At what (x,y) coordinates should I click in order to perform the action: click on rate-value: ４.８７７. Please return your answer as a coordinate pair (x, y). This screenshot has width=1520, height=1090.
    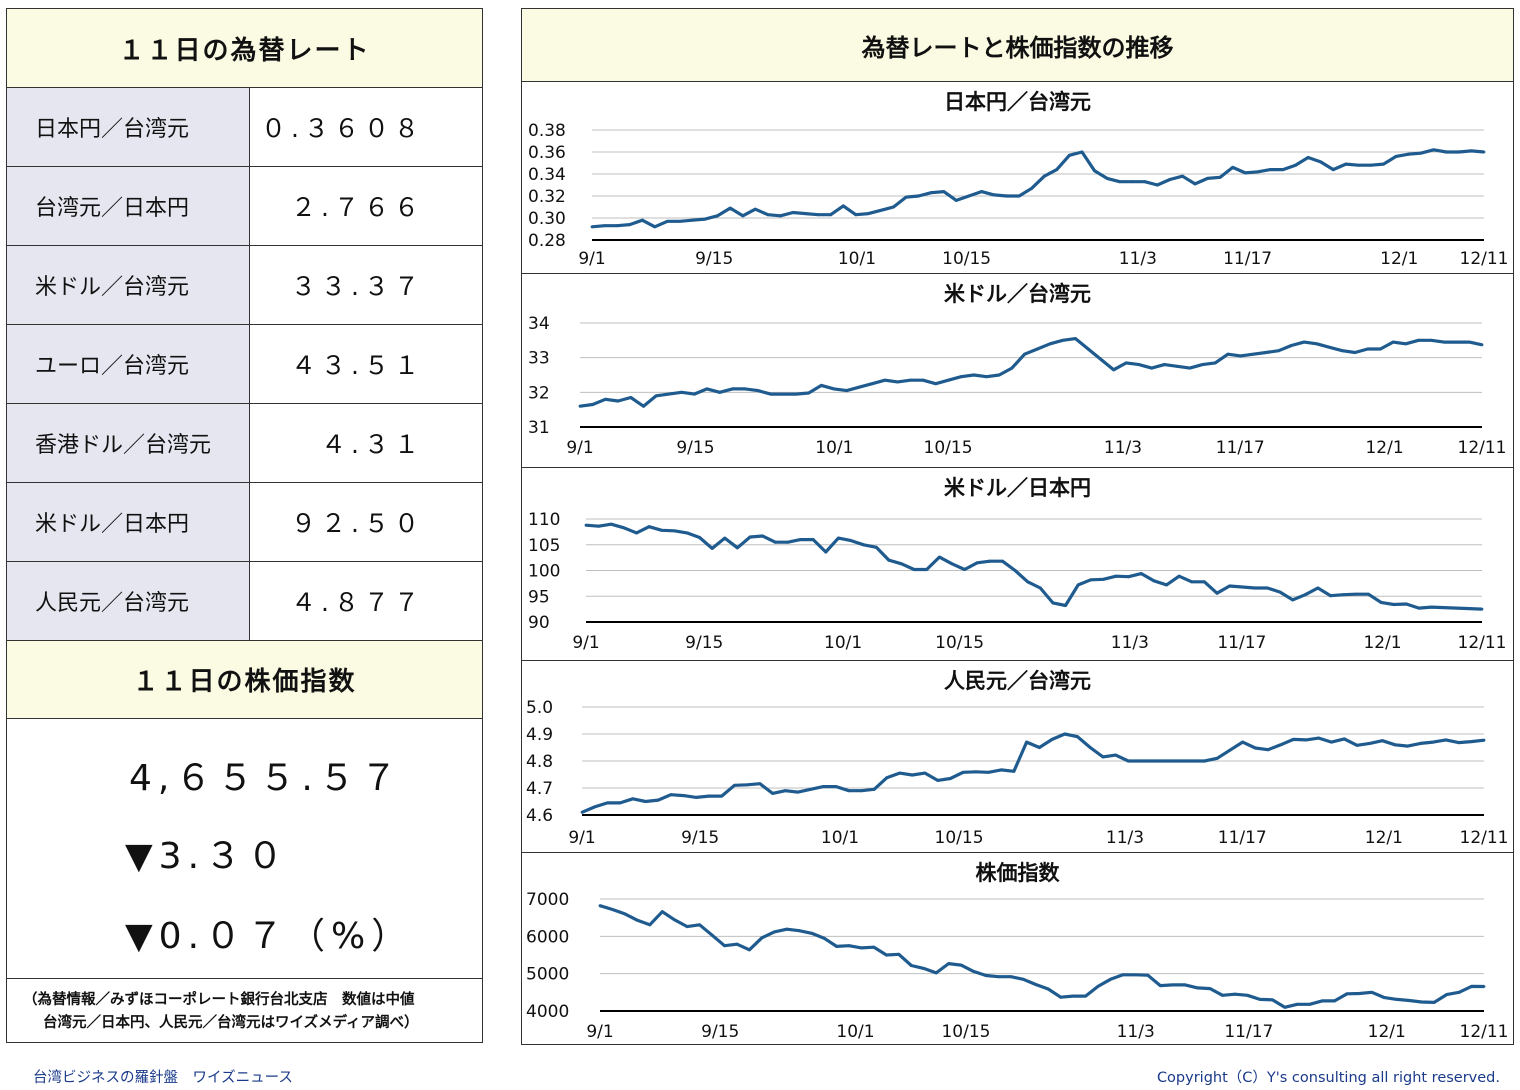
    Looking at the image, I should click on (357, 602).